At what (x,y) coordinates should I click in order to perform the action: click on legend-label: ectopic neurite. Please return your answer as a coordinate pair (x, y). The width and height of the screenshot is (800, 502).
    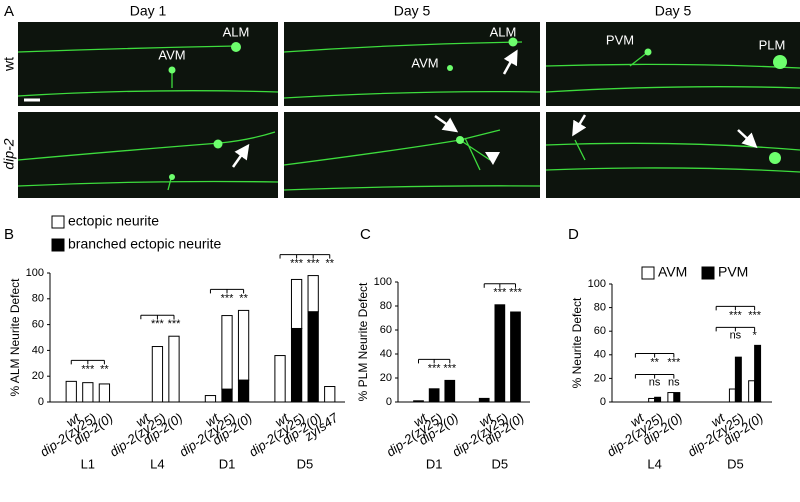
    Looking at the image, I should click on (113, 221).